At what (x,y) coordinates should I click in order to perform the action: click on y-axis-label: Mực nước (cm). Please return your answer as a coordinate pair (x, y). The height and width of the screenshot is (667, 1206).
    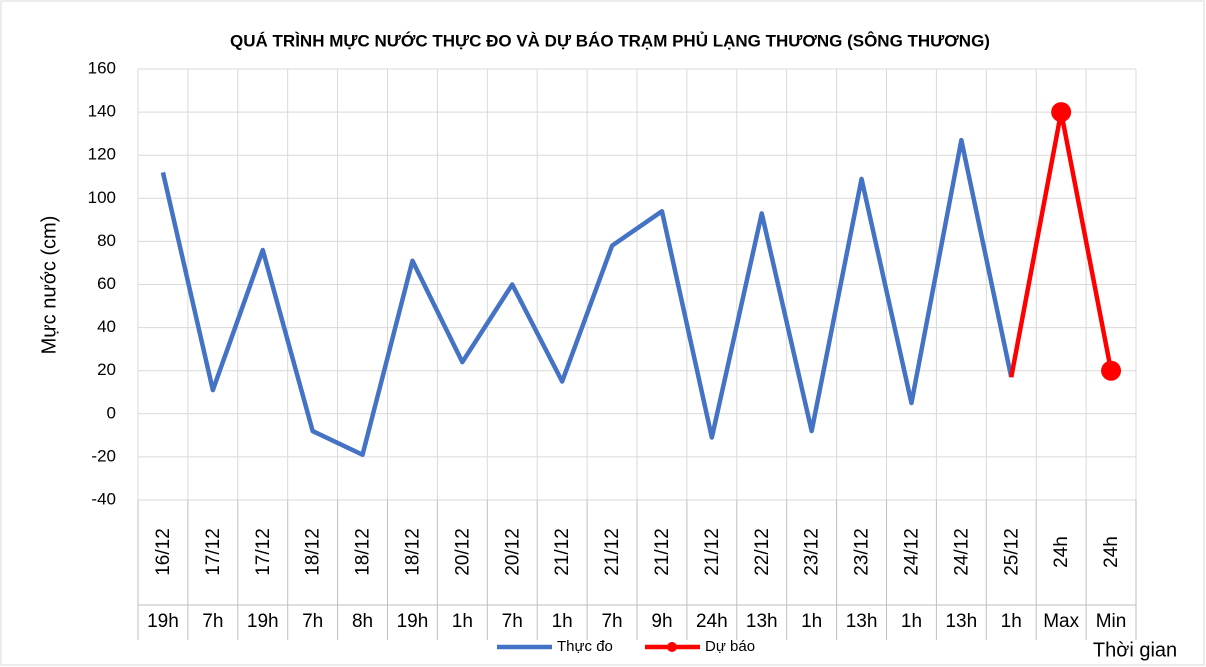
    Looking at the image, I should click on (49, 285).